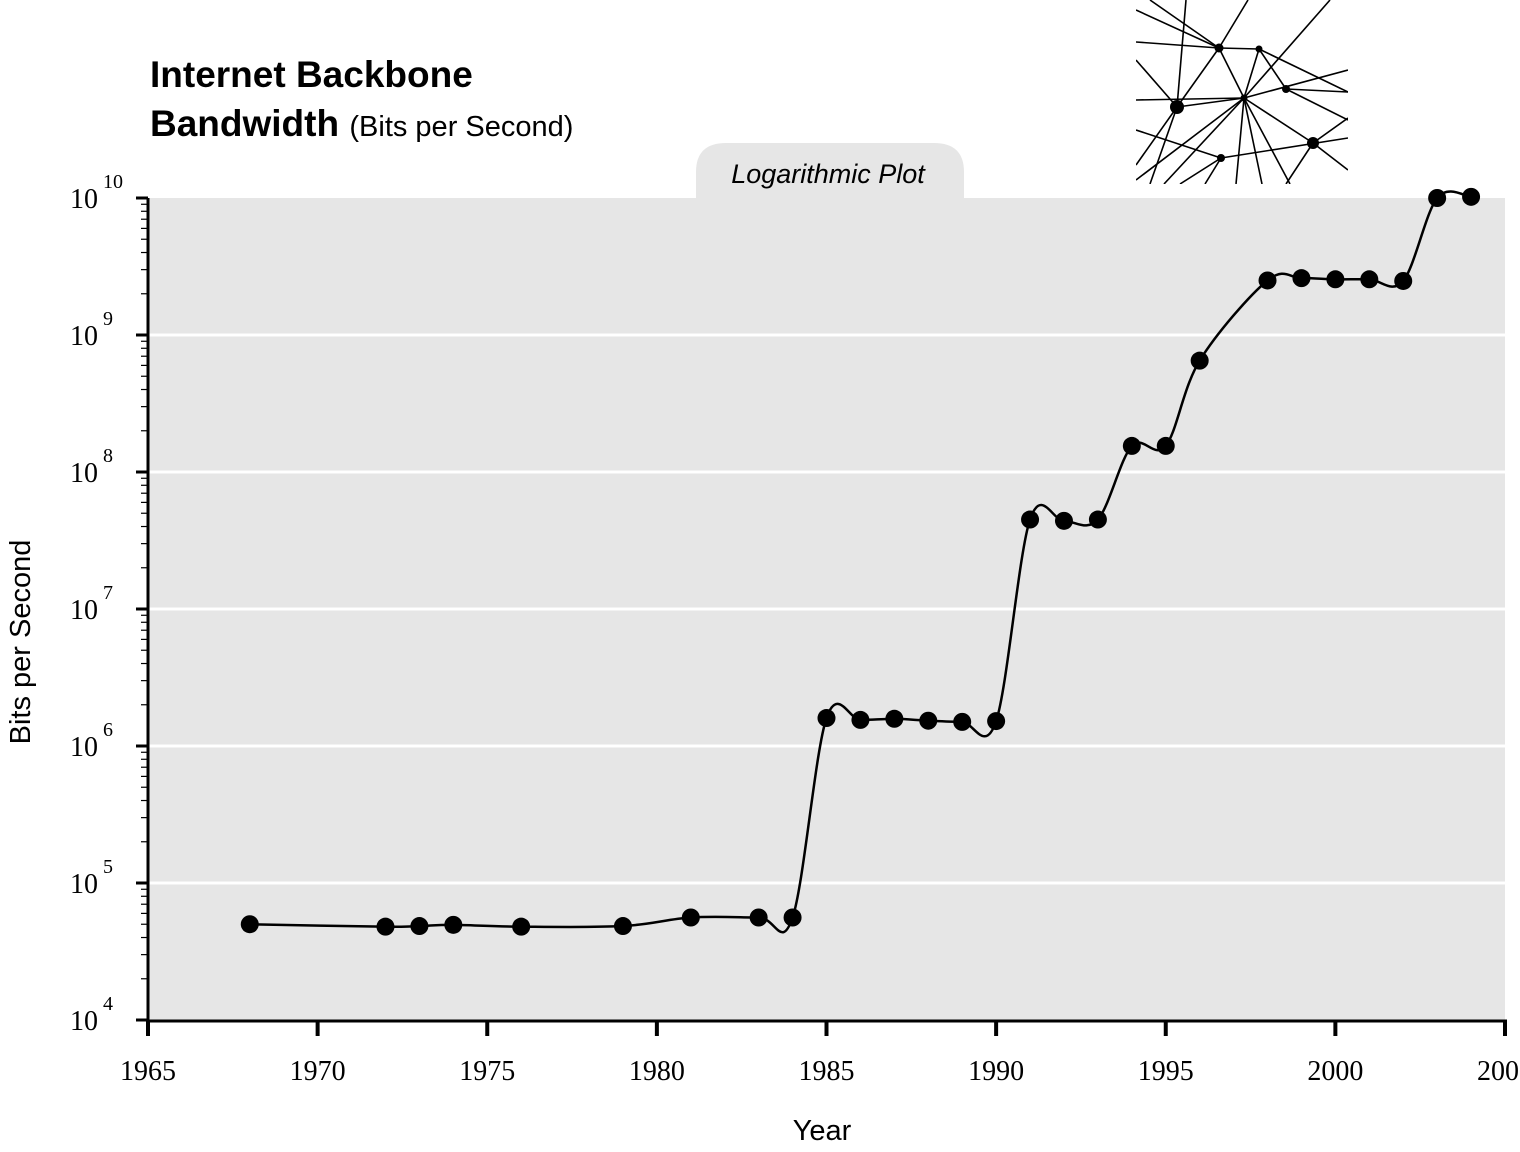 This screenshot has width=1520, height=1152. Describe the element at coordinates (108, 456) in the screenshot. I see `y-tick-exponent: 8` at that location.